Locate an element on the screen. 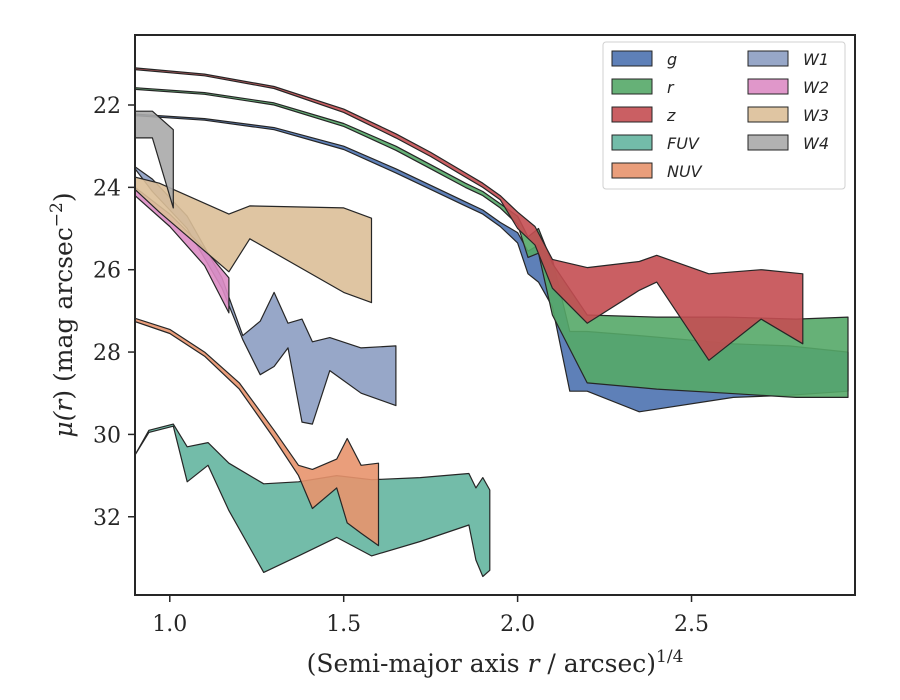 The image size is (900, 700). legend-swatch-z is located at coordinates (632, 114).